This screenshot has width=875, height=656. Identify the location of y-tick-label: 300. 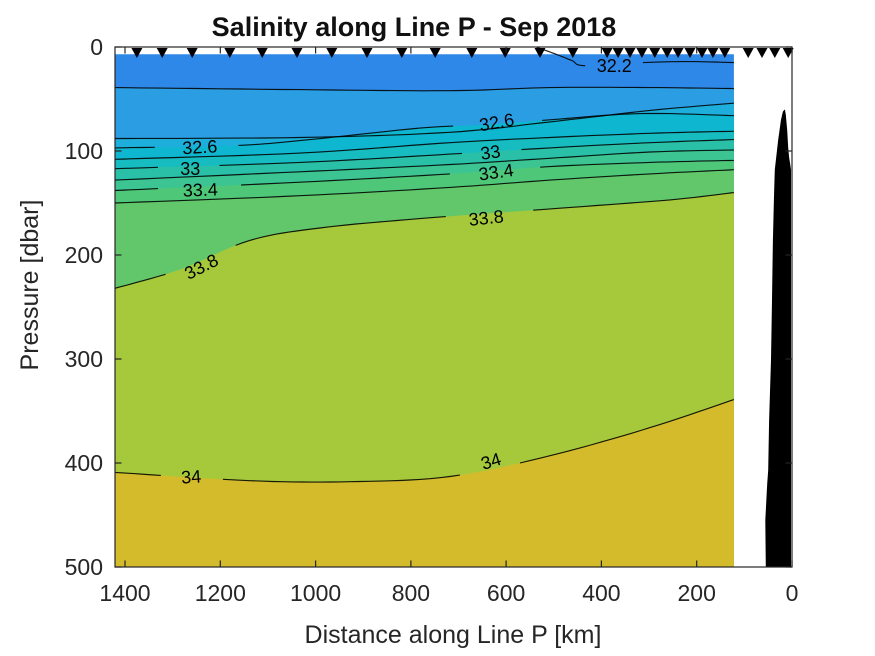
(84, 359).